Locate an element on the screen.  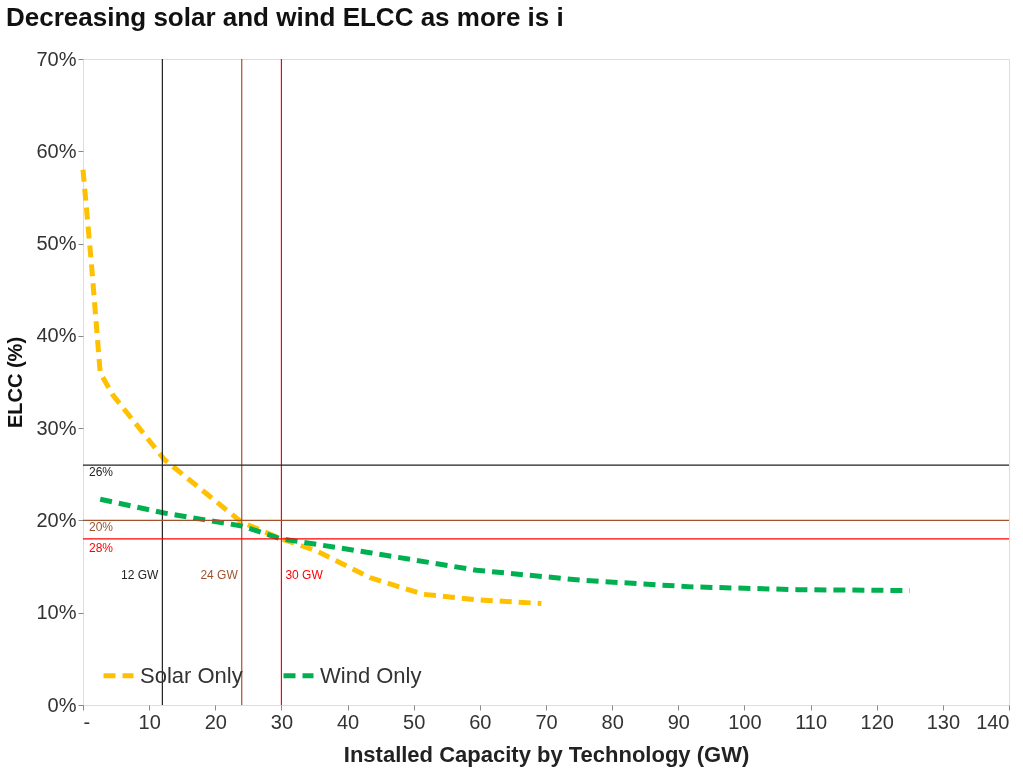
x-axis-title: Installed Capacity by Technology (GW) is located at coordinates (546, 754).